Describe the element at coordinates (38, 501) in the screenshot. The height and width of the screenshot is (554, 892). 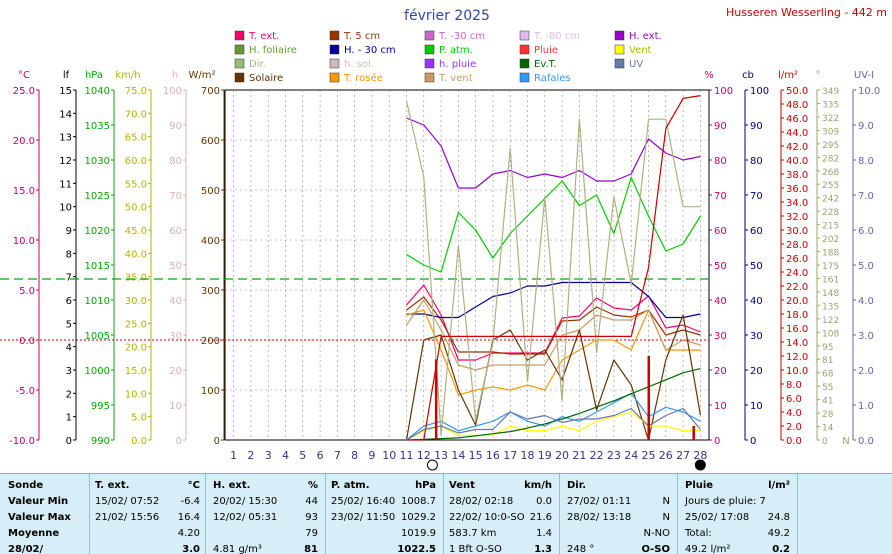
I see `row-label: Valeur Min` at that location.